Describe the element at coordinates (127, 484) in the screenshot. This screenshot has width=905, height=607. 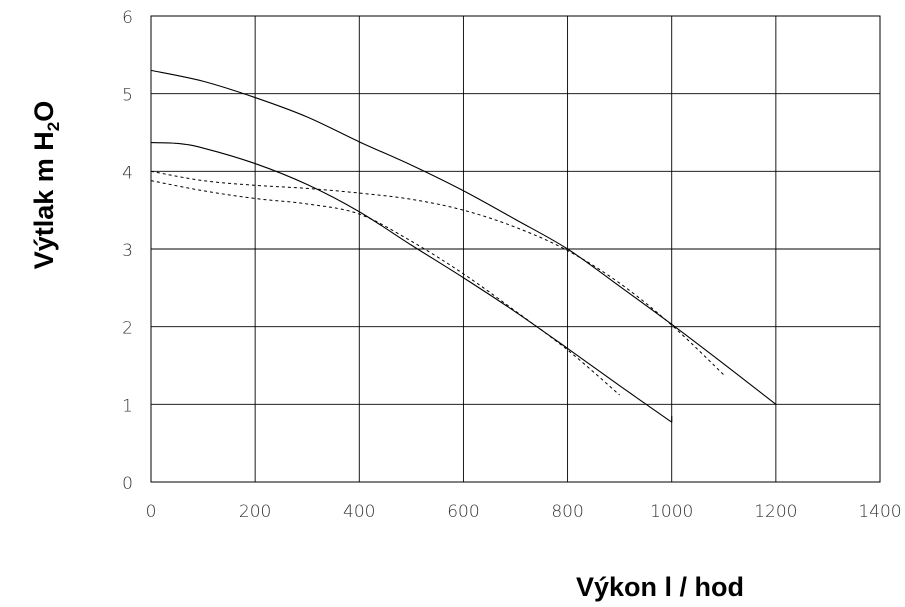
I see `y-tick-label: 0` at that location.